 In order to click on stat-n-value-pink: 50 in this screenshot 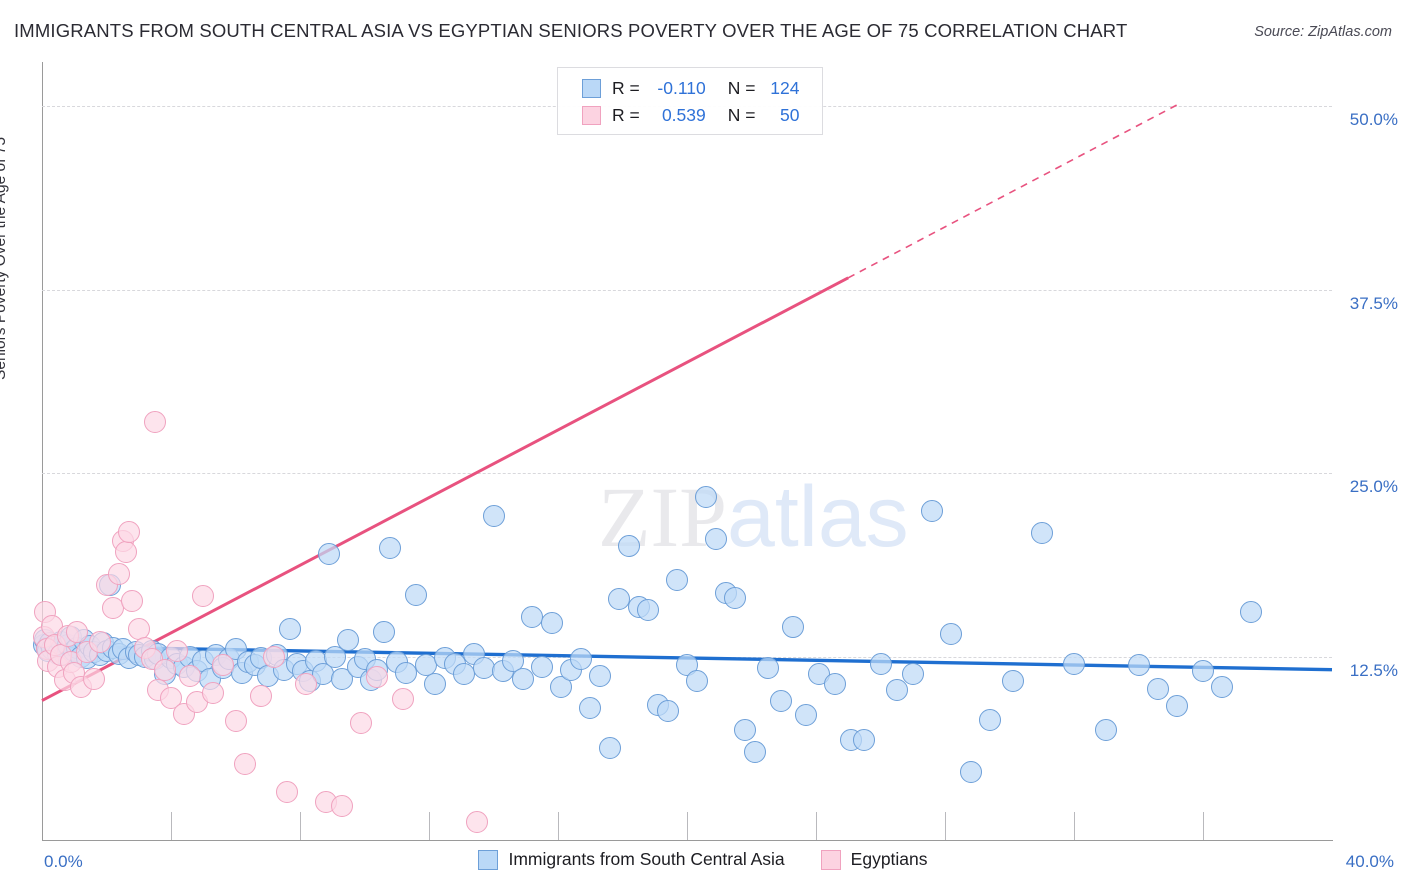, I will do `click(790, 115)`.